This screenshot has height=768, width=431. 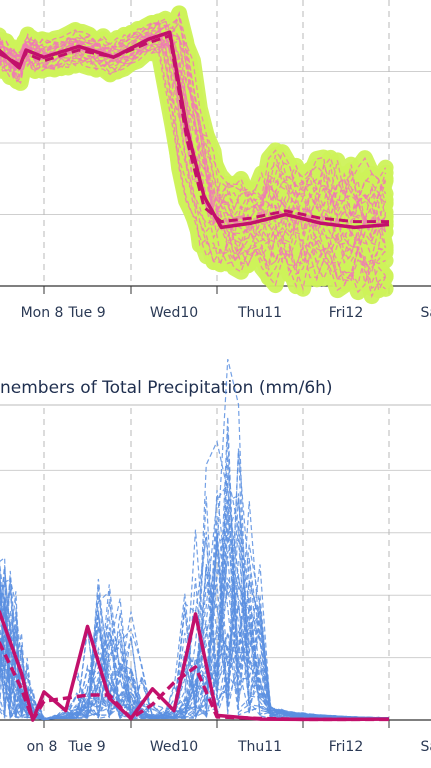 I want to click on precip-tick-labels: on 8 Tue 9 Wed10 Thu11 Fri12 Sat, so click(x=229, y=747).